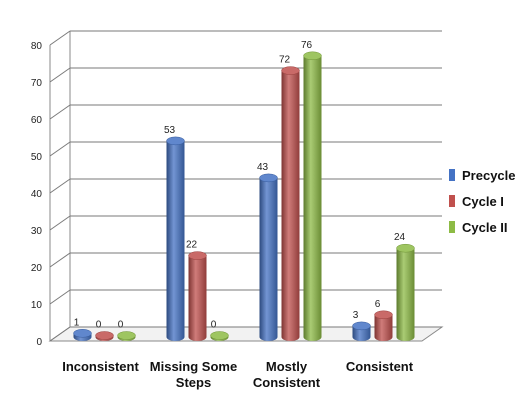 The height and width of the screenshot is (396, 531). Describe the element at coordinates (400, 237) in the screenshot. I see `data-label: 24` at that location.